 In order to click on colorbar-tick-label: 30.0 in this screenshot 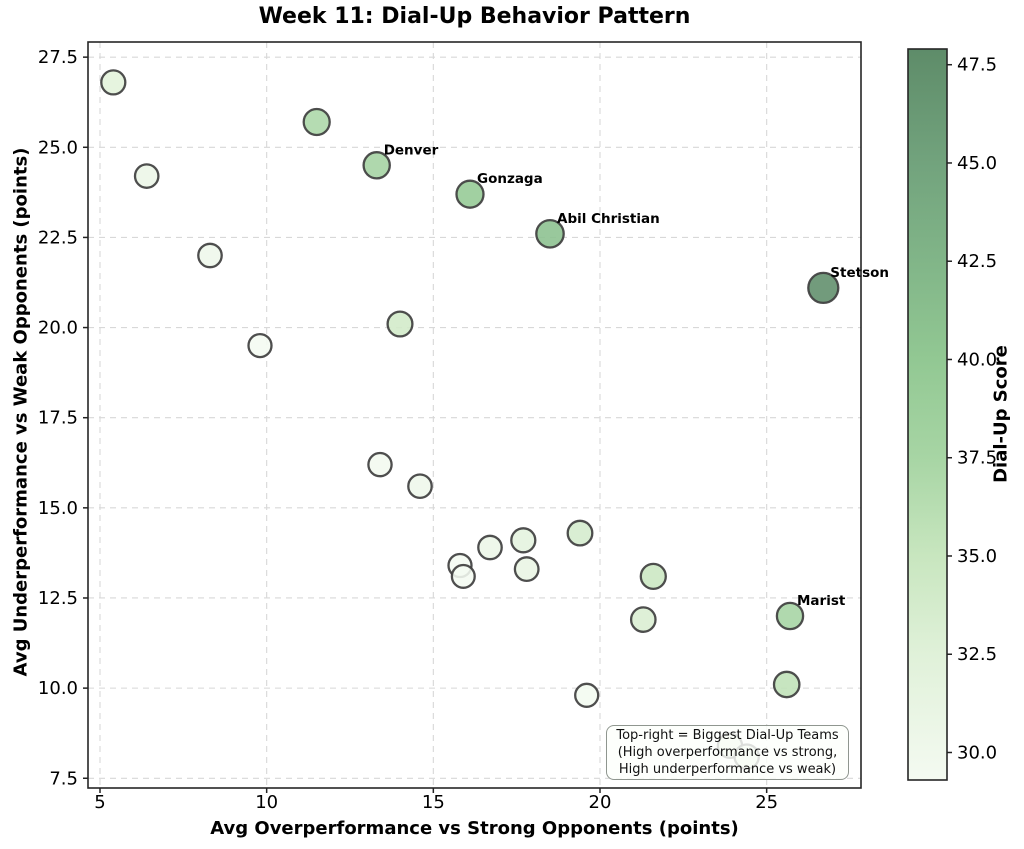, I will do `click(977, 752)`.